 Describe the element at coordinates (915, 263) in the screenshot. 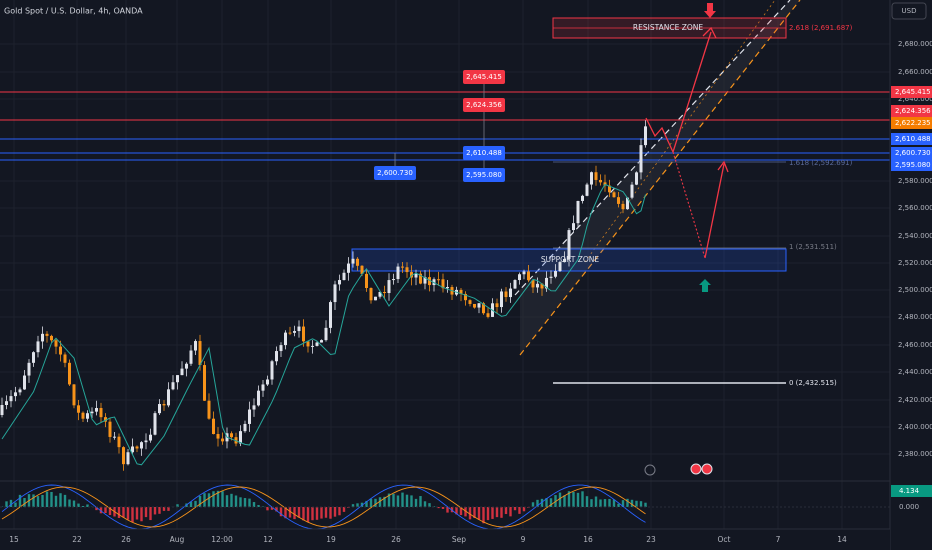

I see `price-label: 2,520.000` at that location.